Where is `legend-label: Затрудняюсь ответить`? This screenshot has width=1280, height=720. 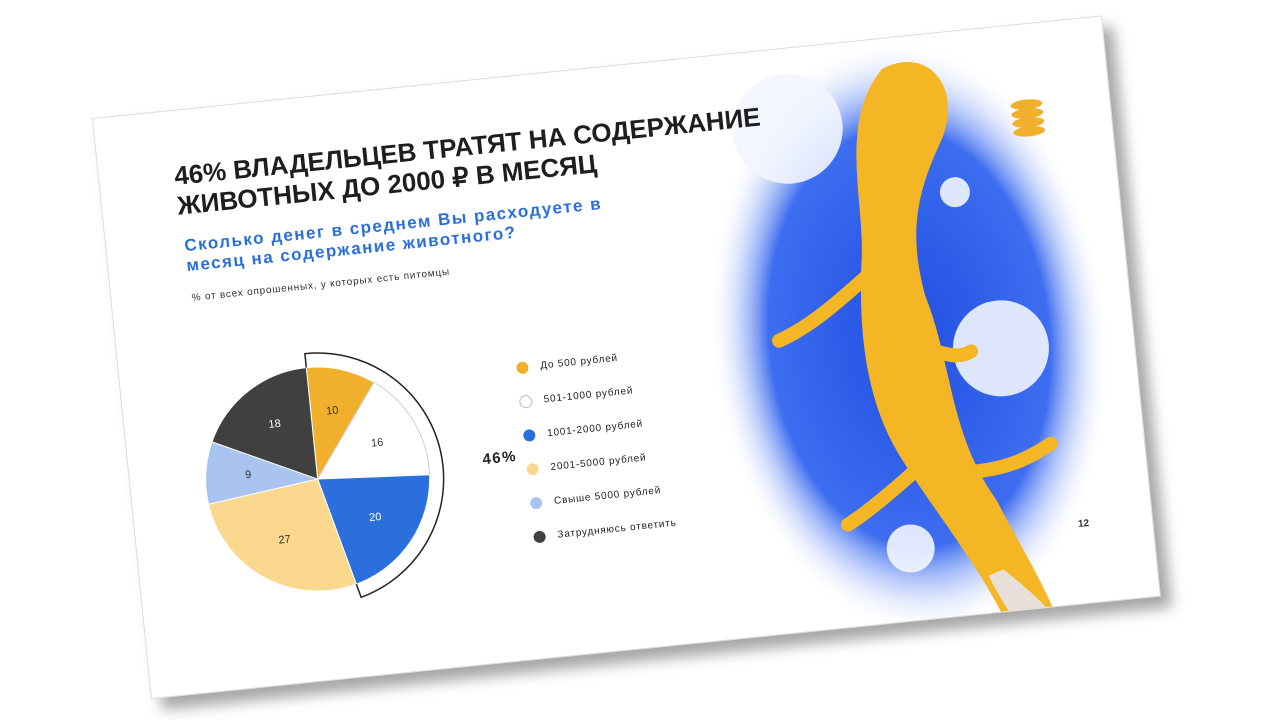 legend-label: Затрудняюсь ответить is located at coordinates (617, 529).